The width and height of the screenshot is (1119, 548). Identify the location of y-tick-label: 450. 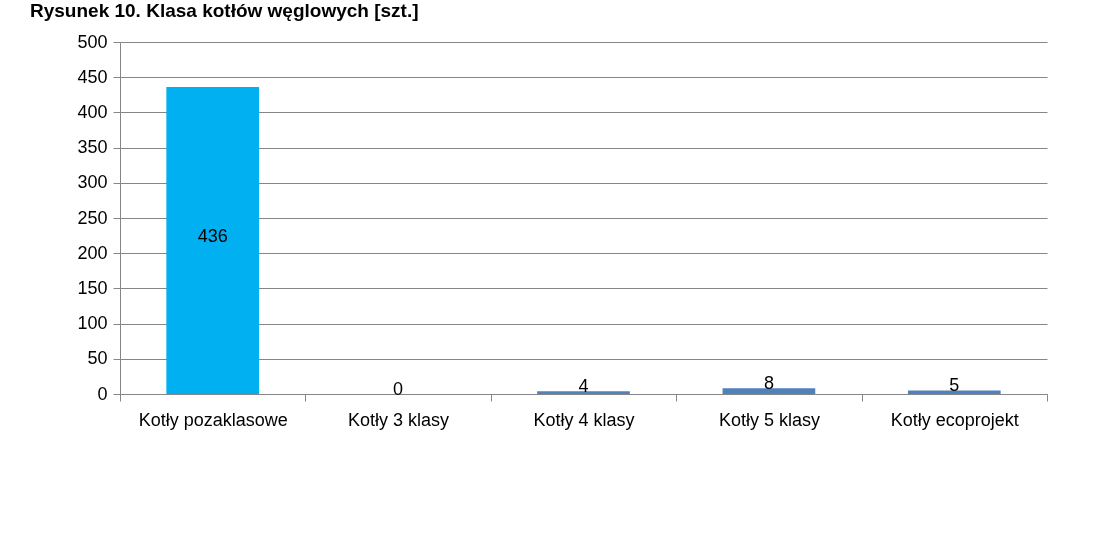
(92, 76).